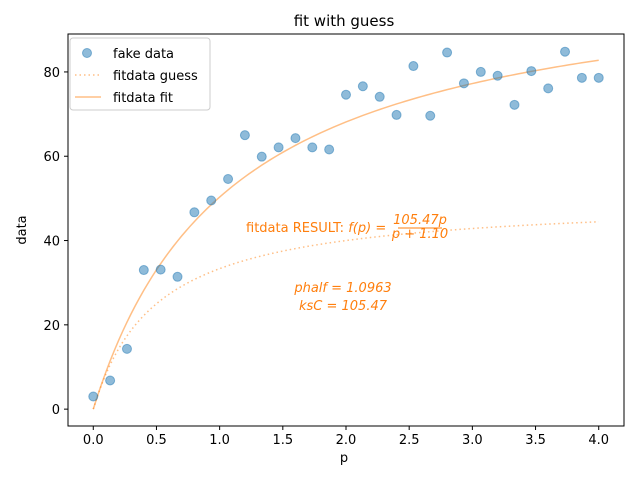 The height and width of the screenshot is (480, 640). Describe the element at coordinates (297, 228) in the screenshot. I see `fit-result-prefix: fitdata RESULT:` at that location.